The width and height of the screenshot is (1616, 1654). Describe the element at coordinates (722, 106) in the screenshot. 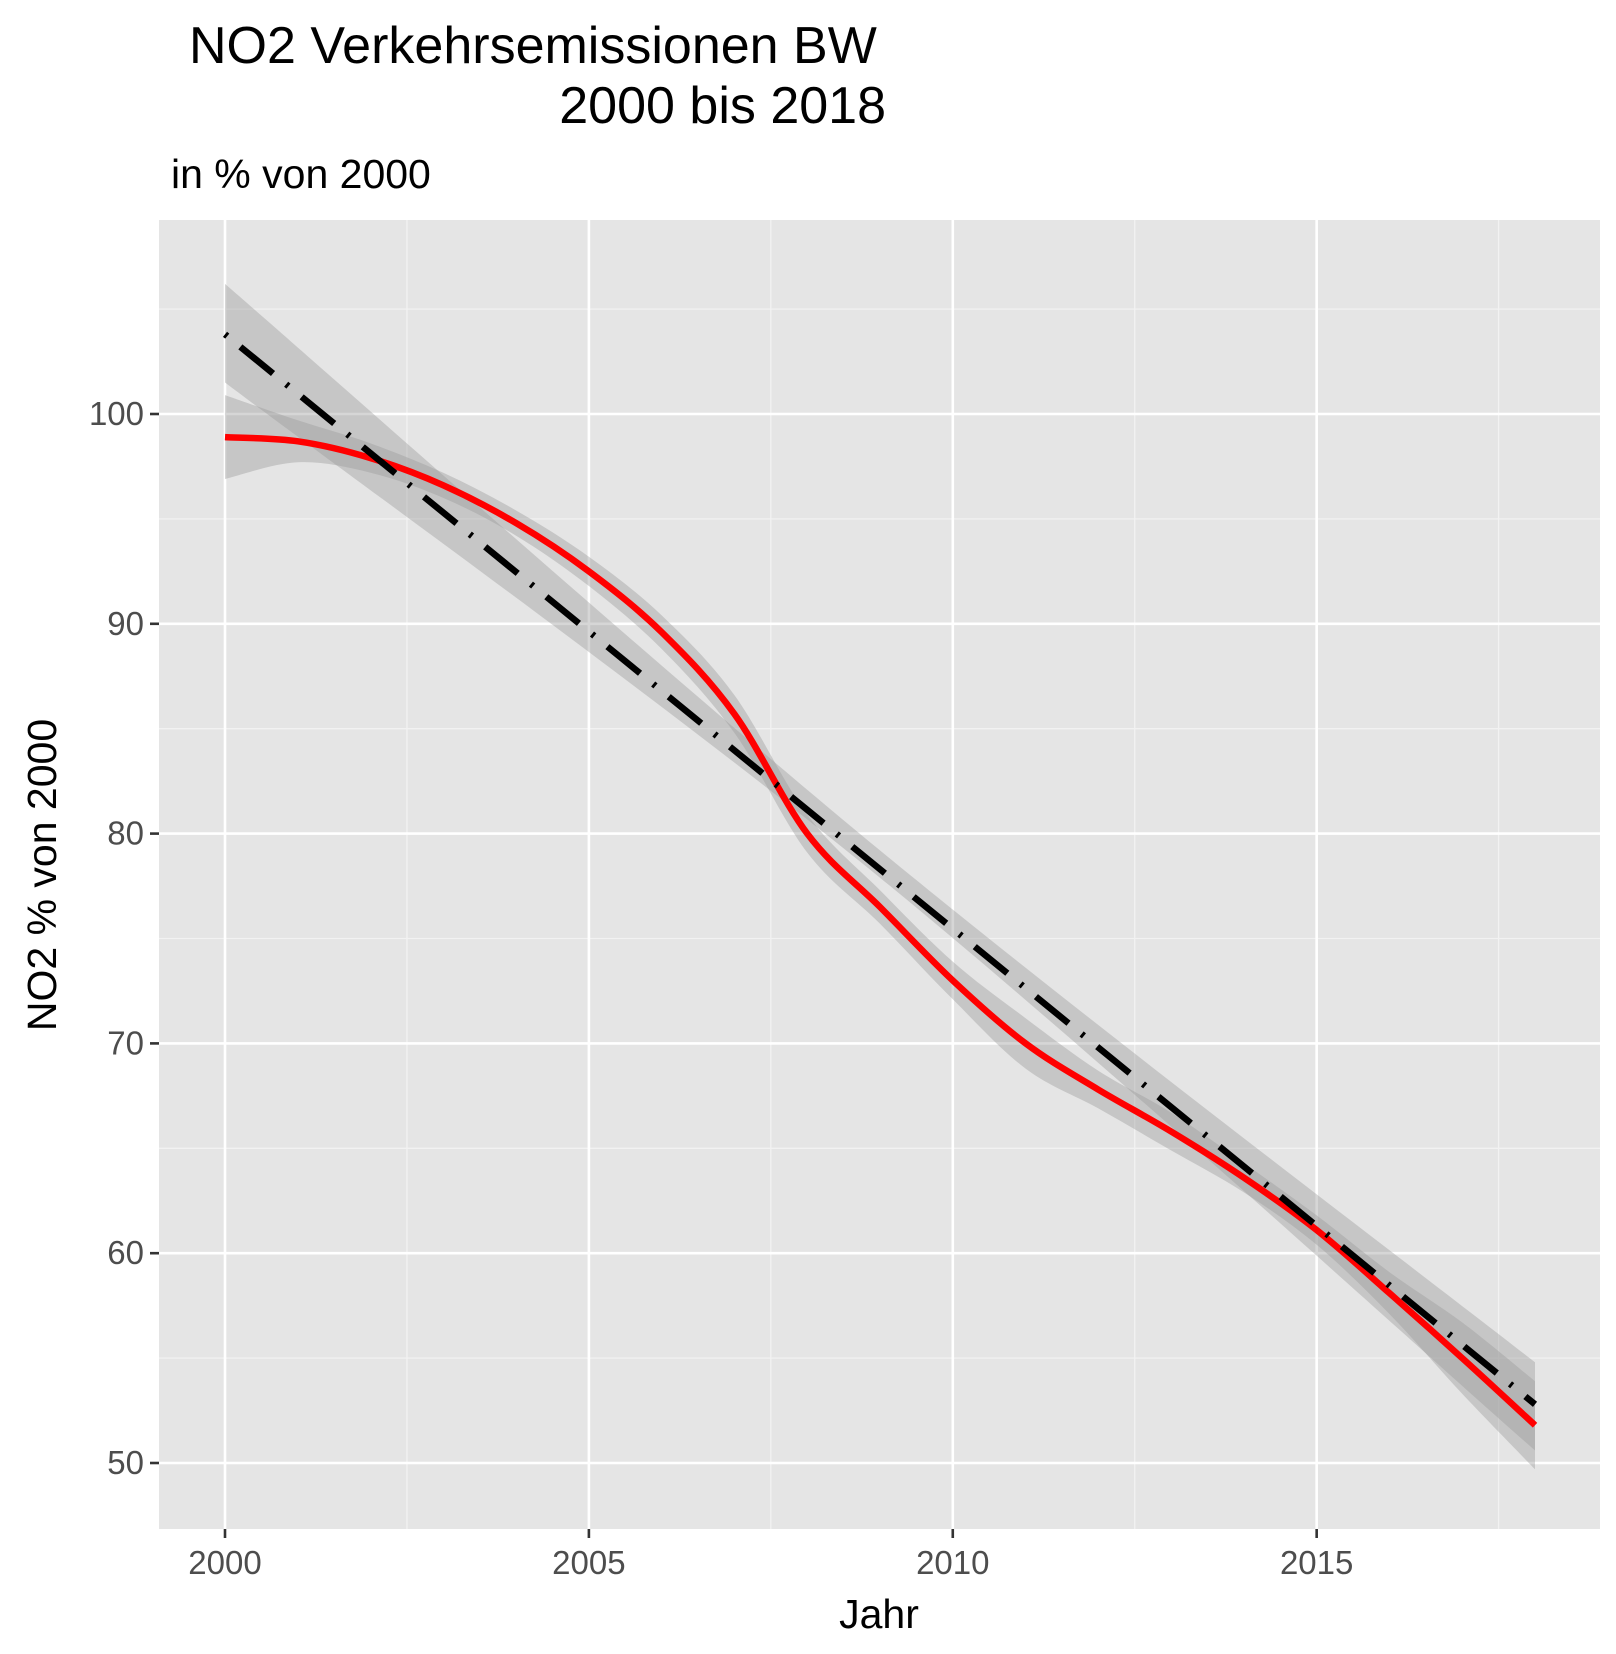

I see `chart-title-line2: 2000 bis 2018` at that location.